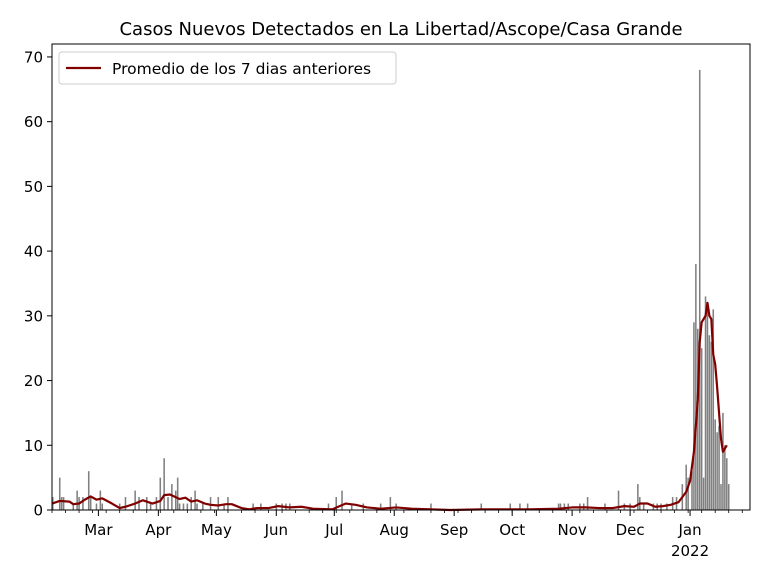 The image size is (768, 576). Describe the element at coordinates (33, 187) in the screenshot. I see `y-tick-label: 50` at that location.